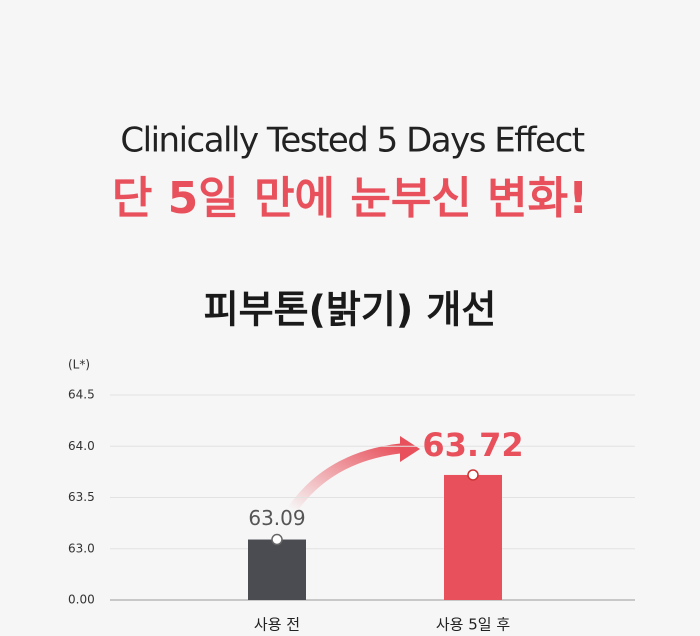  I want to click on title: 단 5일 만에 눈부신 변화!, so click(350, 198).